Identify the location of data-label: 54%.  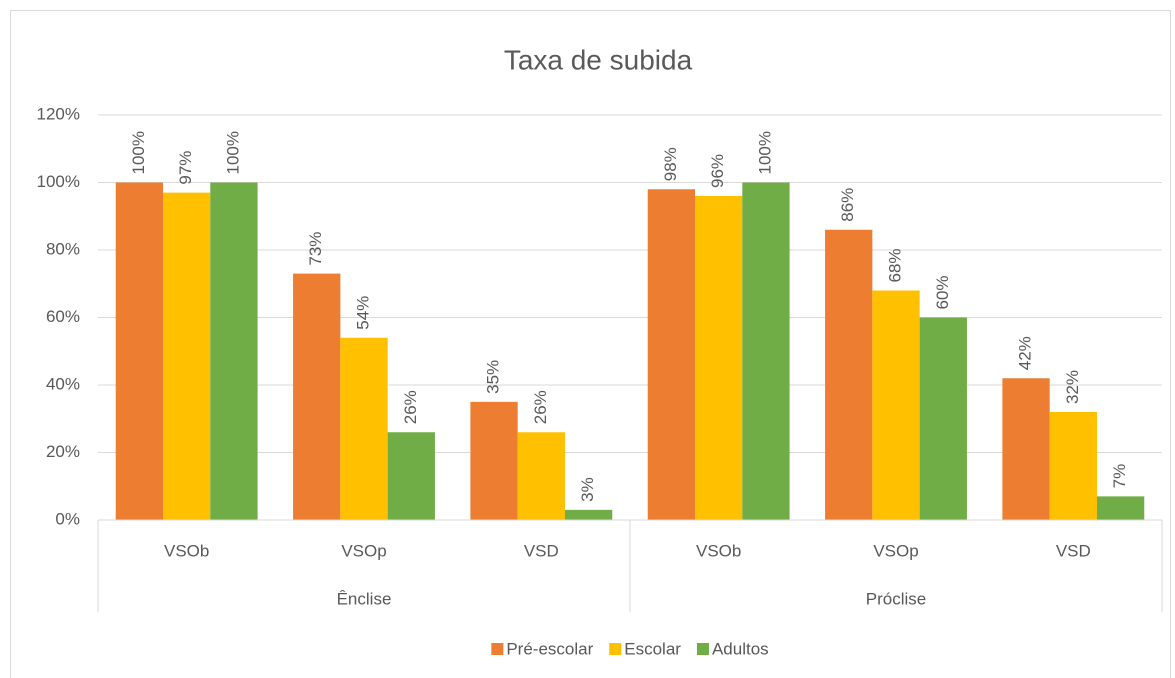
(362, 313).